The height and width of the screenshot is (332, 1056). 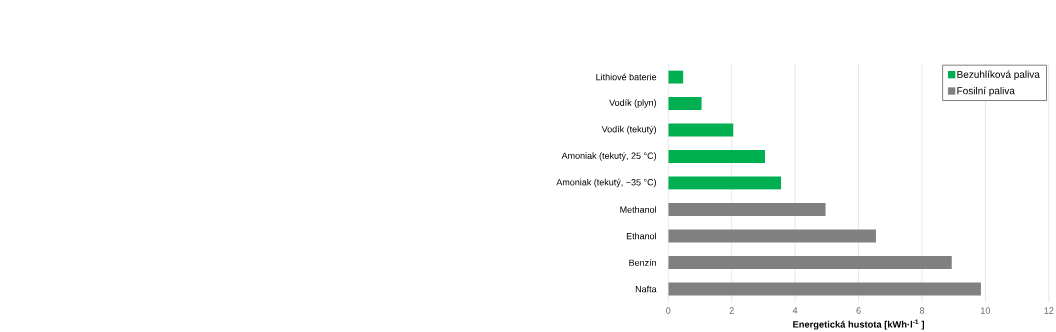 What do you see at coordinates (795, 310) in the screenshot?
I see `x-tick-label: 4` at bounding box center [795, 310].